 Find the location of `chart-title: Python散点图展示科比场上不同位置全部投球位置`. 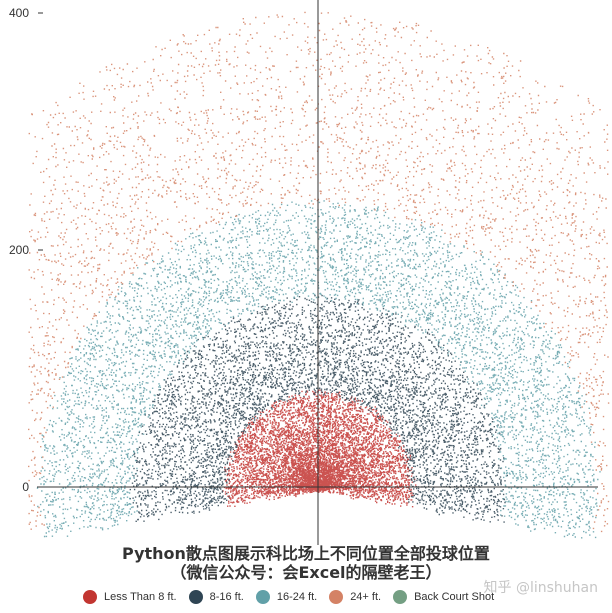

chart-title: Python散点图展示科比场上不同位置全部投球位置 is located at coordinates (306, 553).